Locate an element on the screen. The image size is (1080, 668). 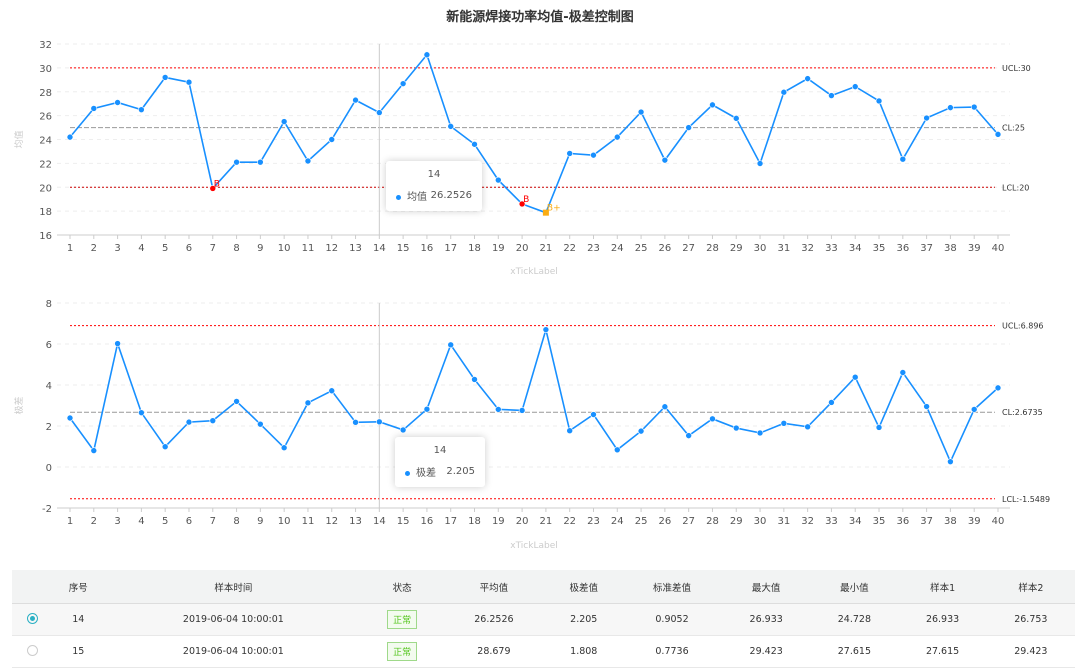
x-tick-label: 12 is located at coordinates (331, 248).